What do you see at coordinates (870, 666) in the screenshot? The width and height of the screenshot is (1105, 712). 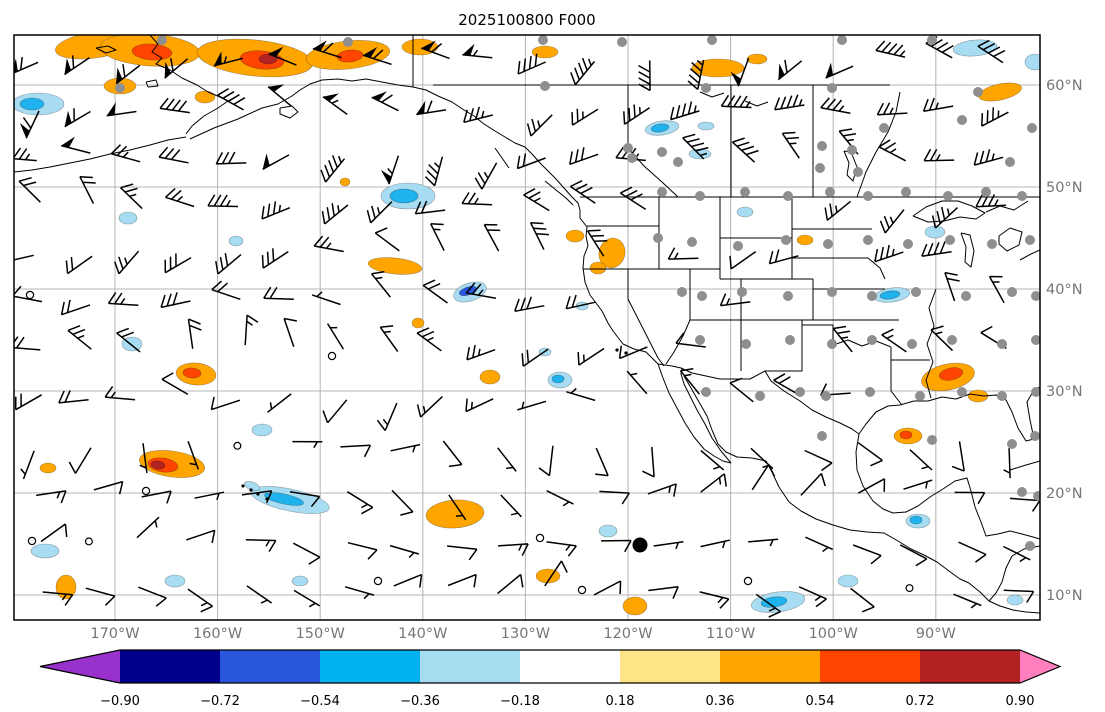 I see `cbar-segment` at bounding box center [870, 666].